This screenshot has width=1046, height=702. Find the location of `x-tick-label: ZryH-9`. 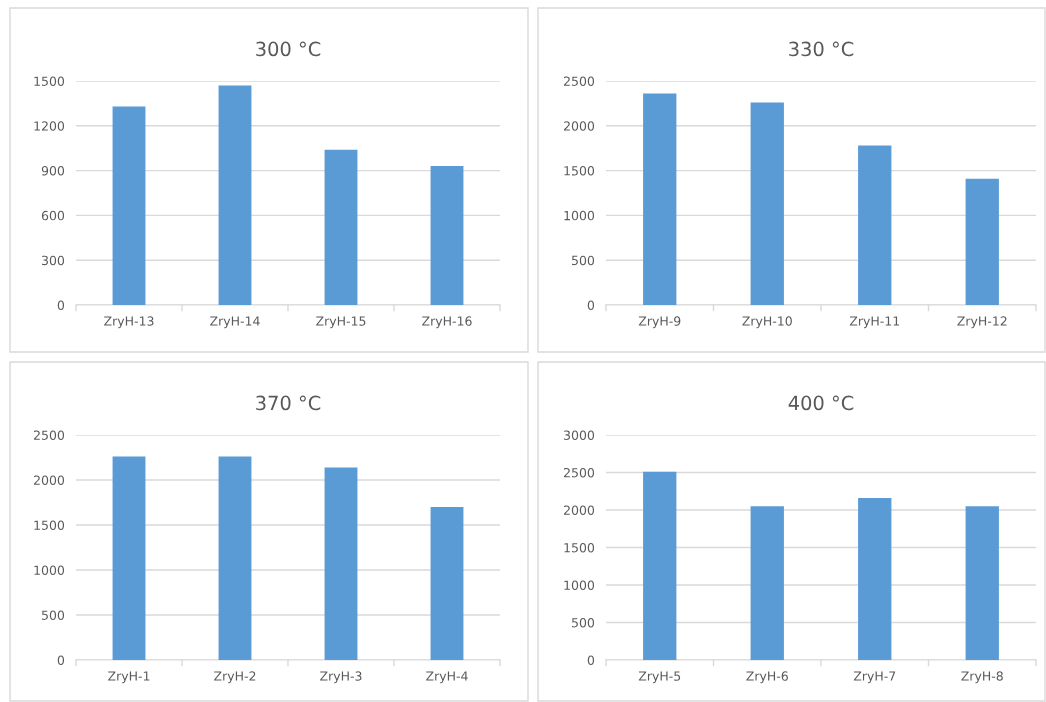

x-tick-label: ZryH-9 is located at coordinates (659, 322).